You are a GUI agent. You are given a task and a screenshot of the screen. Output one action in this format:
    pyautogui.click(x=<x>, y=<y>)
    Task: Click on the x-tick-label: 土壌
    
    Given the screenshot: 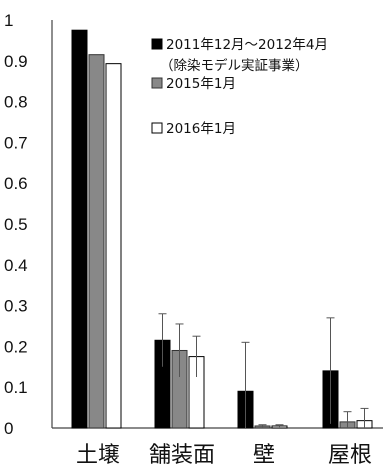 What is the action you would take?
    pyautogui.click(x=98, y=455)
    